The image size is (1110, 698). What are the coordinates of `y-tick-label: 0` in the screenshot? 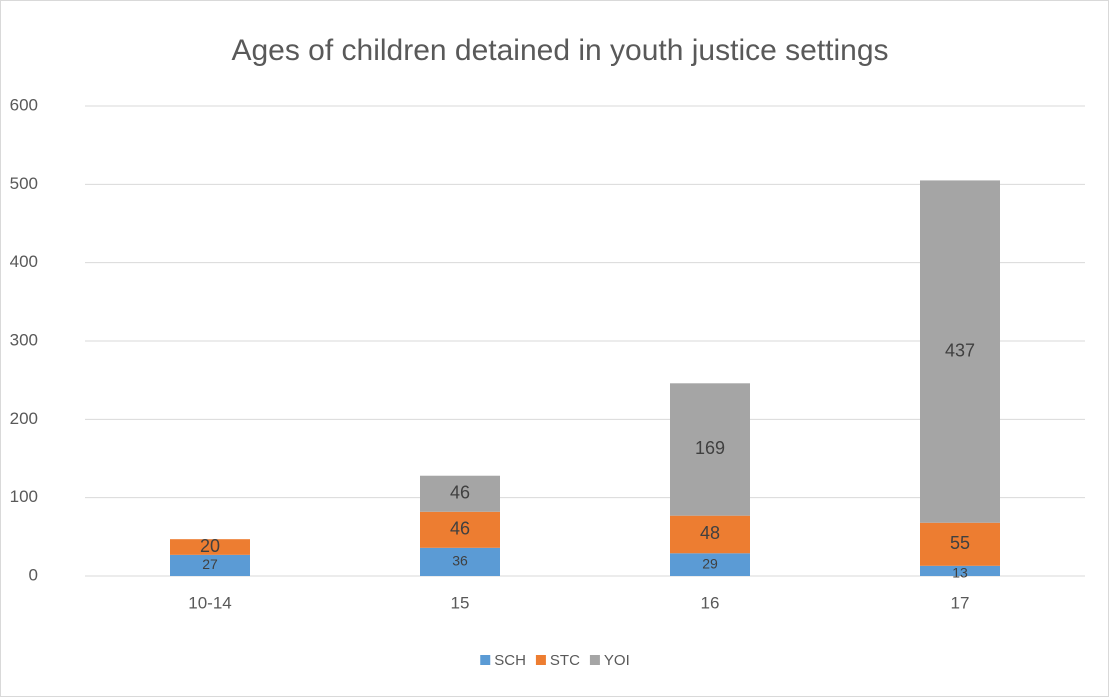 It's located at (33, 574).